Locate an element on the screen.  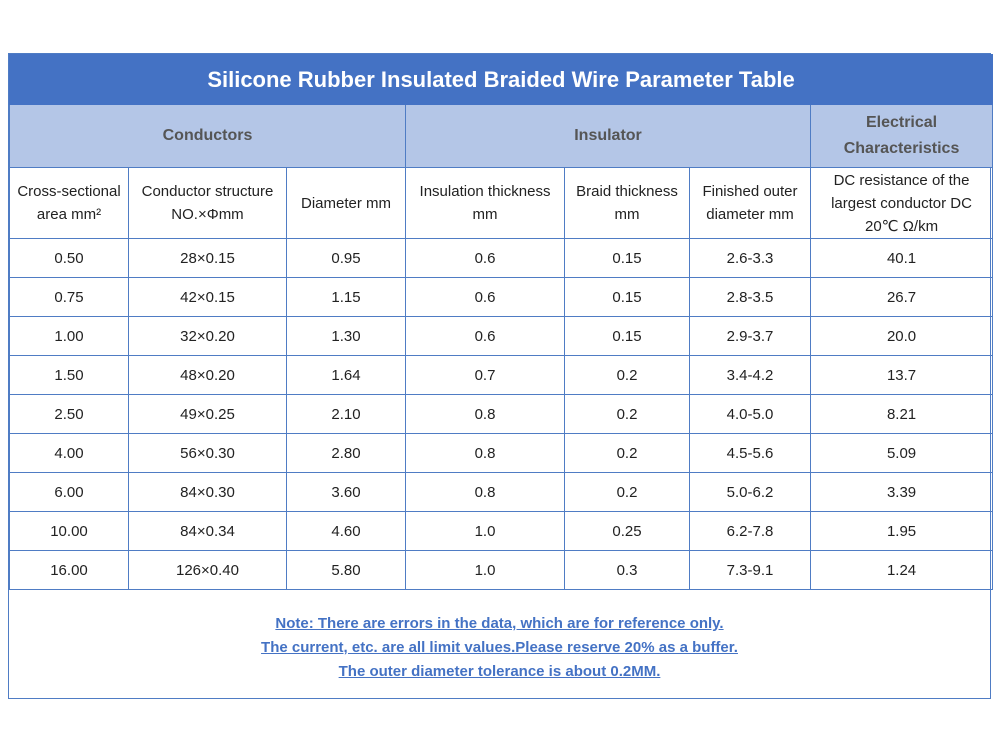
table-row: 0.75 42×0.15 1.15 0.6 0.15 2.8-3.5 26.7 is located at coordinates (501, 297).